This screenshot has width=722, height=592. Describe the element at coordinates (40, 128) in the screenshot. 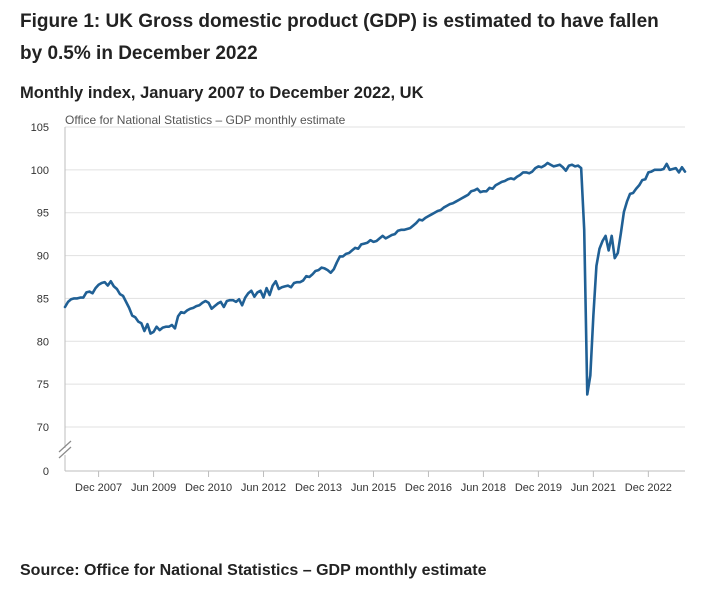

I see `y-tick-label-105: 105` at that location.